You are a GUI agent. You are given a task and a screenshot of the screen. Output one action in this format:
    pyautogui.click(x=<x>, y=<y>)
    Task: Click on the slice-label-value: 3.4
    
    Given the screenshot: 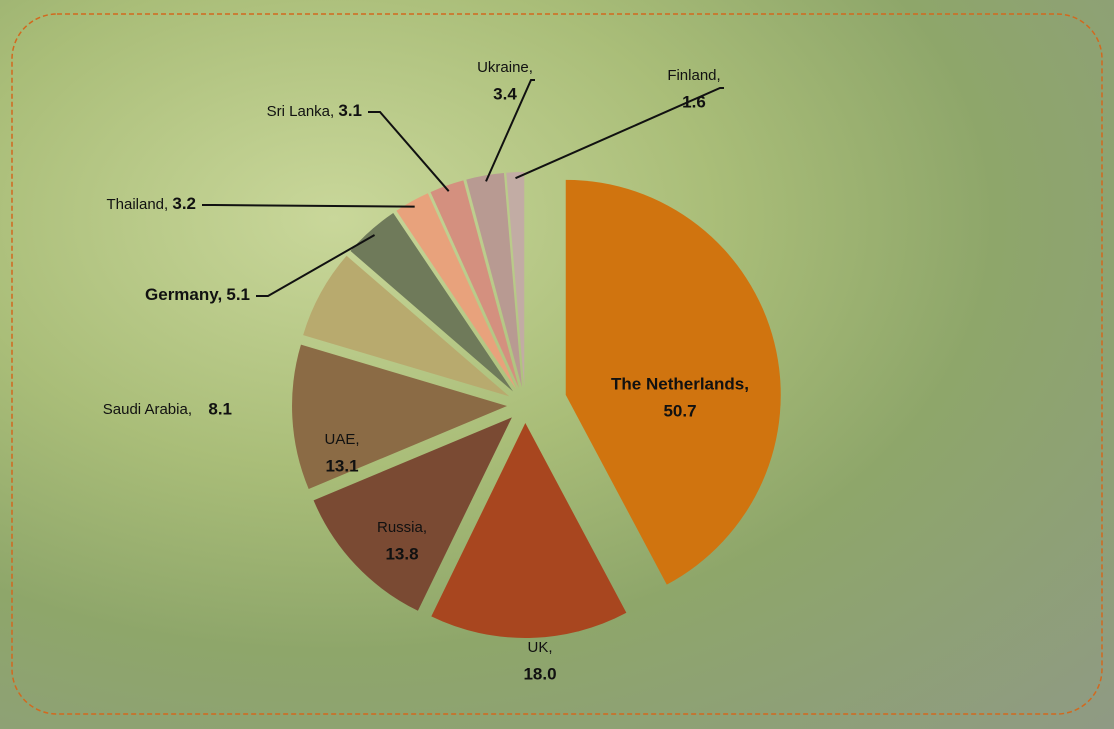 What is the action you would take?
    pyautogui.click(x=505, y=93)
    